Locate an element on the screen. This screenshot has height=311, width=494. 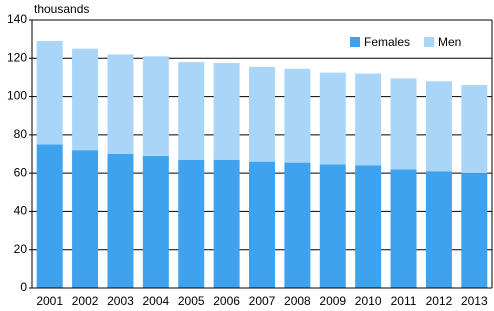
legend-label: Men is located at coordinates (449, 42).